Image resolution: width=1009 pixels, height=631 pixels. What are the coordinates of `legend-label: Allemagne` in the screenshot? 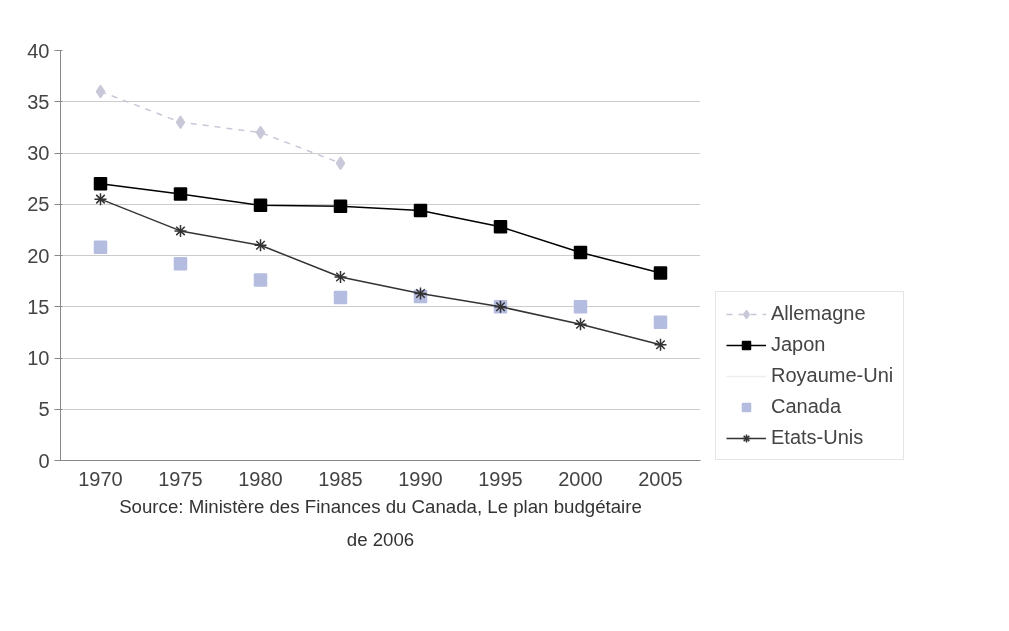 It's located at (819, 313).